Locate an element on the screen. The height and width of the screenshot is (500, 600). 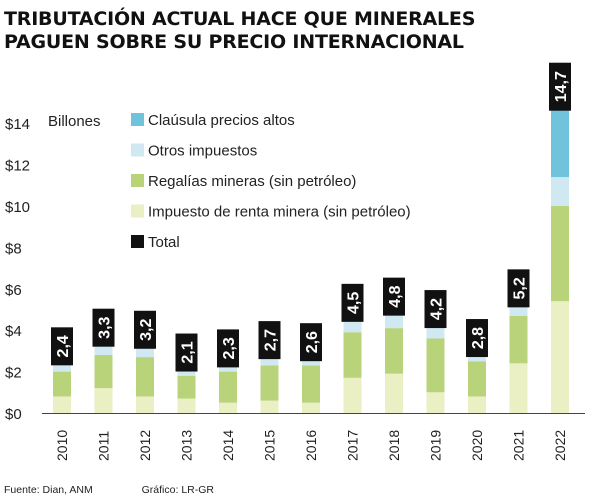
total-label: 3,2 is located at coordinates (146, 330).